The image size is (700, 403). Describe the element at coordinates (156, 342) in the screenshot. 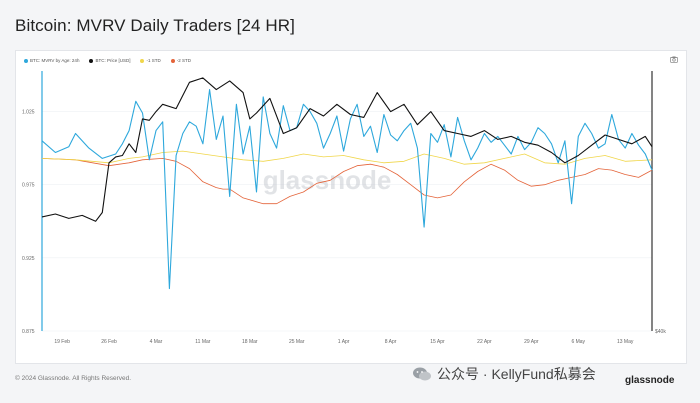

I see `x-tick-label: 4 Mar` at that location.